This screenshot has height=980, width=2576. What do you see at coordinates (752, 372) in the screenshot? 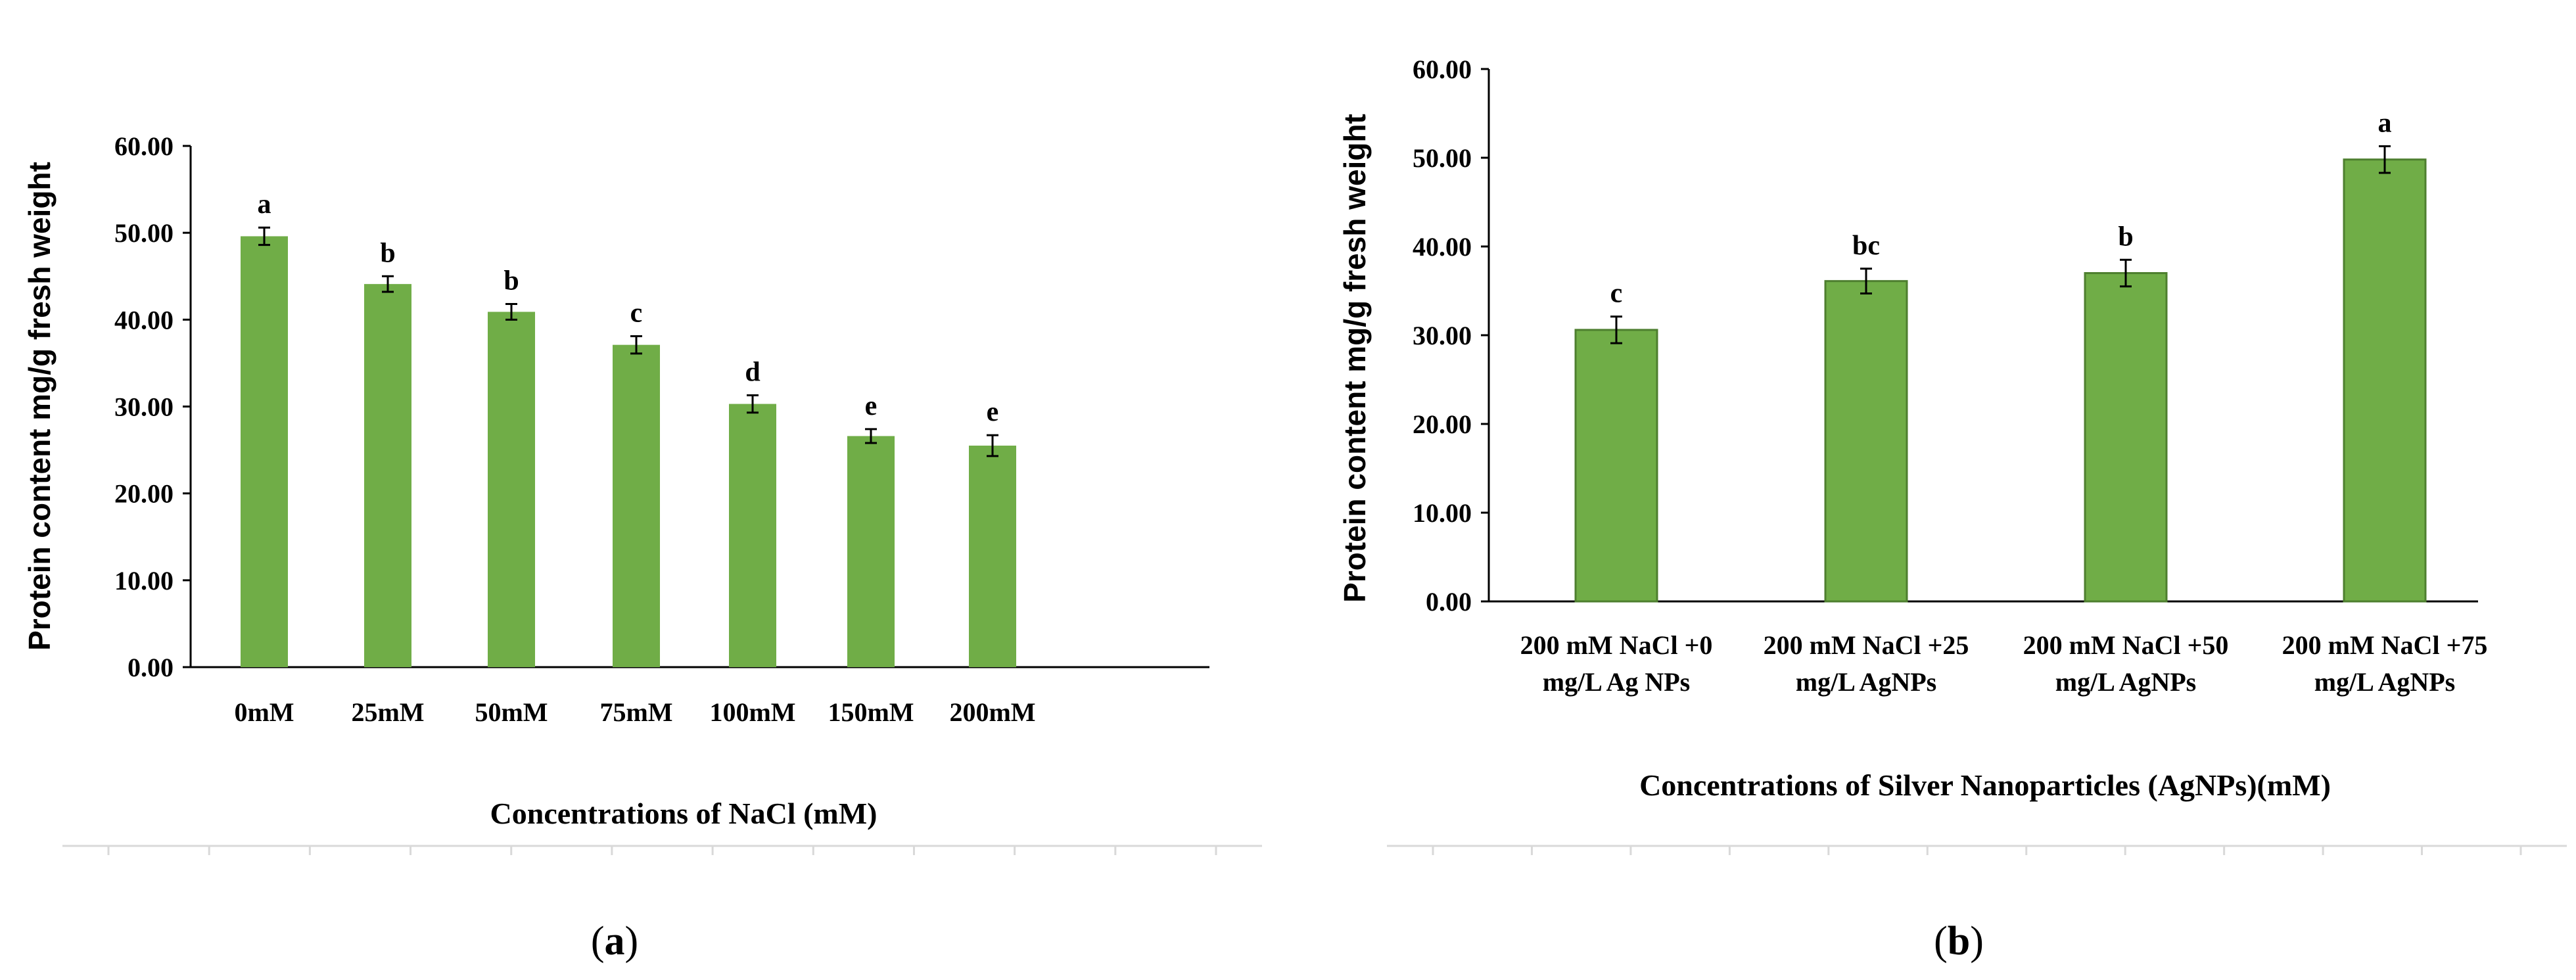
I see `panel-a-significance-letter: d` at bounding box center [752, 372].